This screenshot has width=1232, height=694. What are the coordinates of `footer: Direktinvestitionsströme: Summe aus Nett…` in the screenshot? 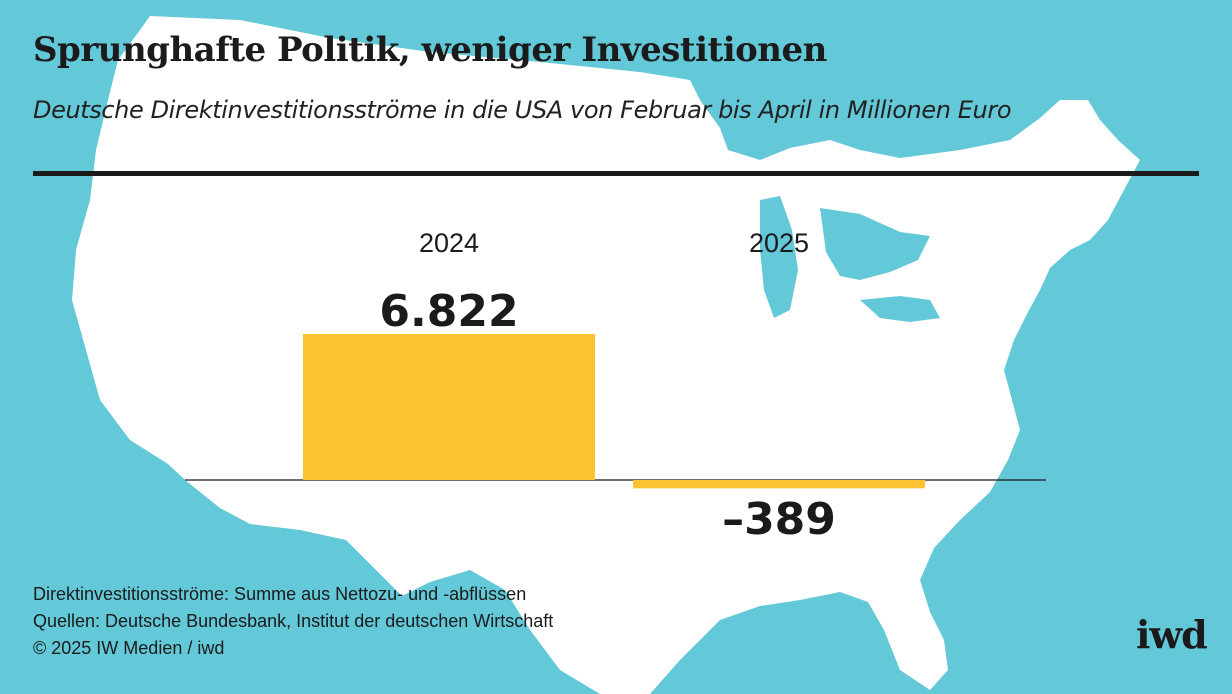 It's located at (293, 621).